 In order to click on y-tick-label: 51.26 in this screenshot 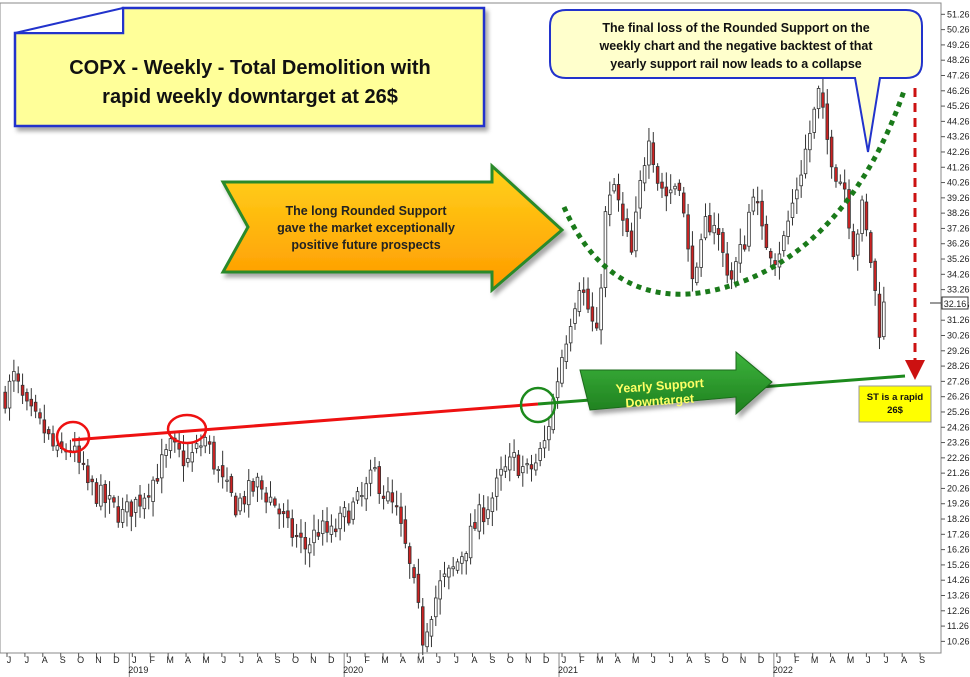, I will do `click(958, 14)`.